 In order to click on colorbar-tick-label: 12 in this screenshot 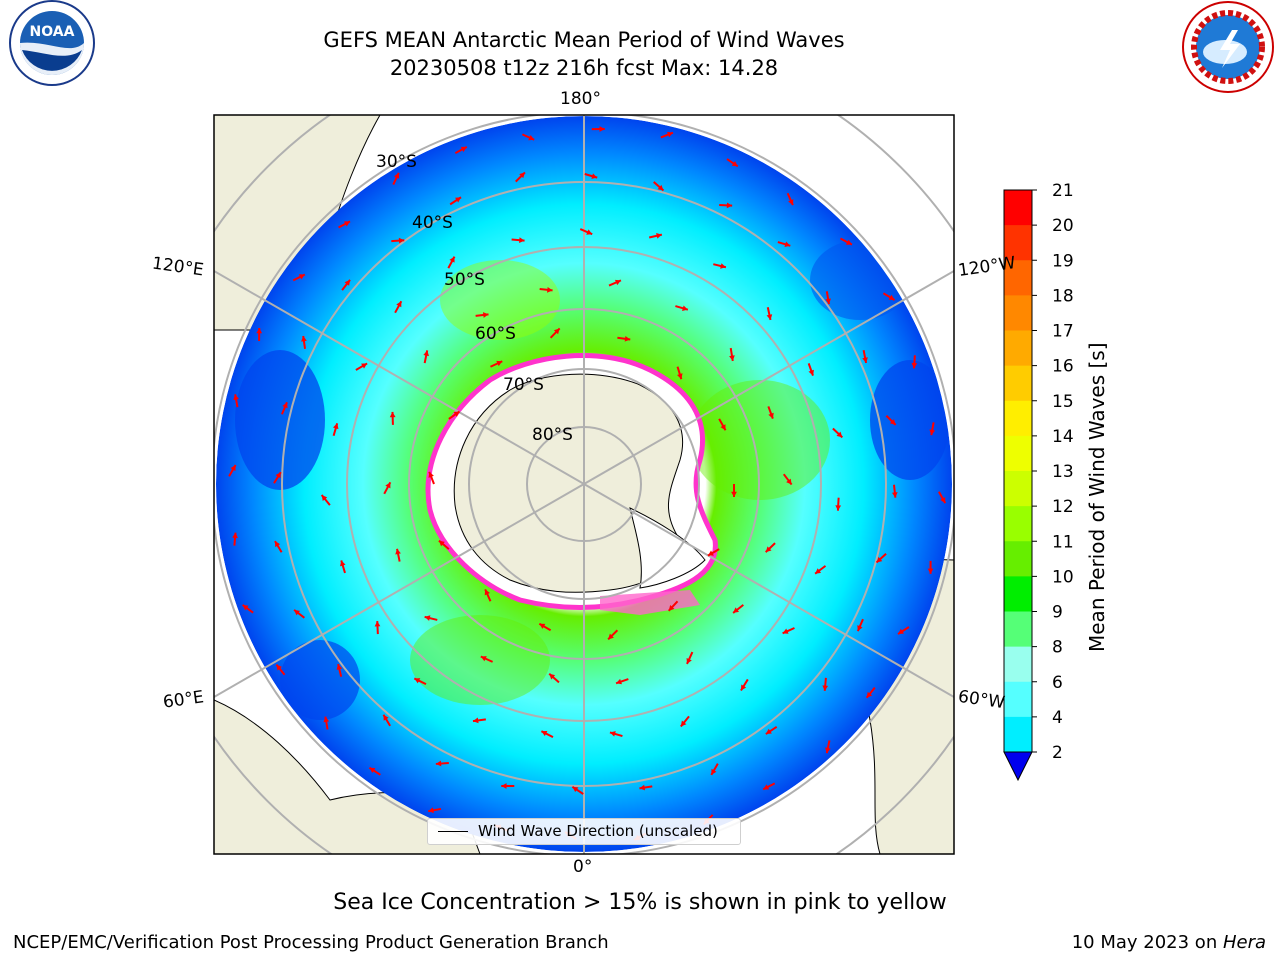, I will do `click(1063, 507)`.